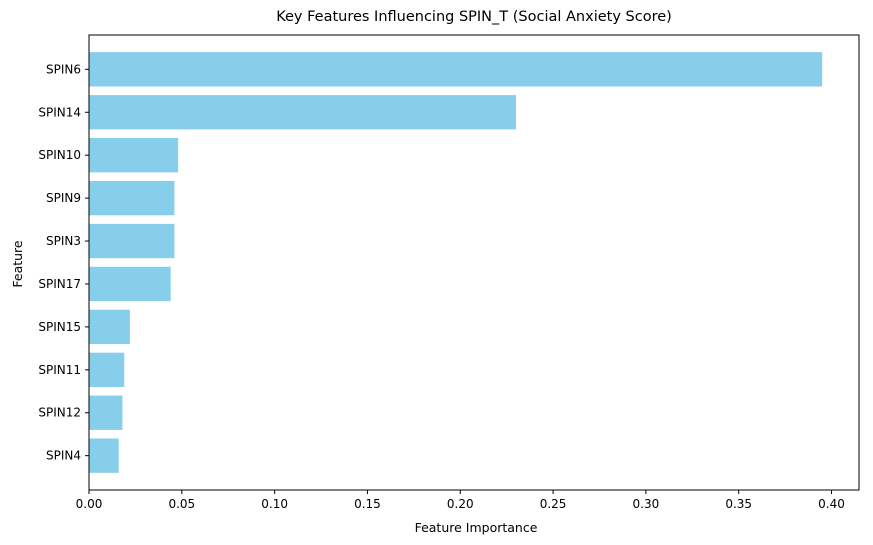 This screenshot has width=873, height=545. Describe the element at coordinates (553, 504) in the screenshot. I see `x-tick-label: 0.25` at that location.